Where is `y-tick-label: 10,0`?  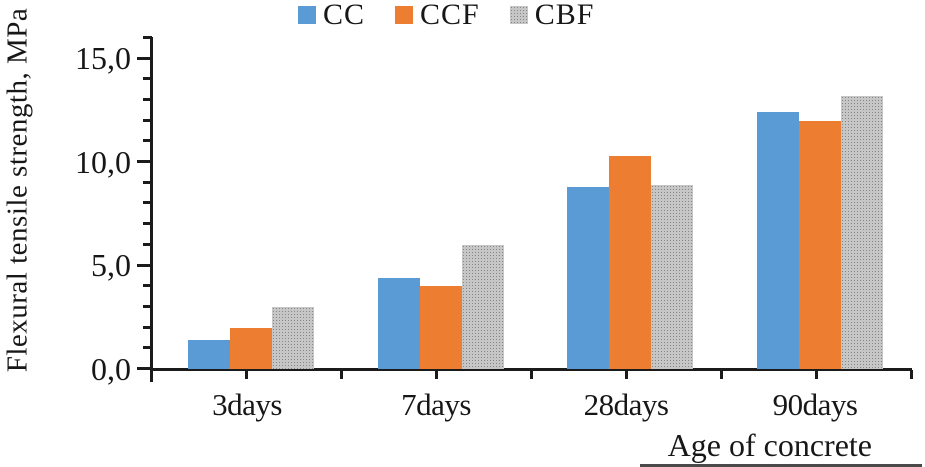 y-tick-label: 10,0 is located at coordinates (103, 162).